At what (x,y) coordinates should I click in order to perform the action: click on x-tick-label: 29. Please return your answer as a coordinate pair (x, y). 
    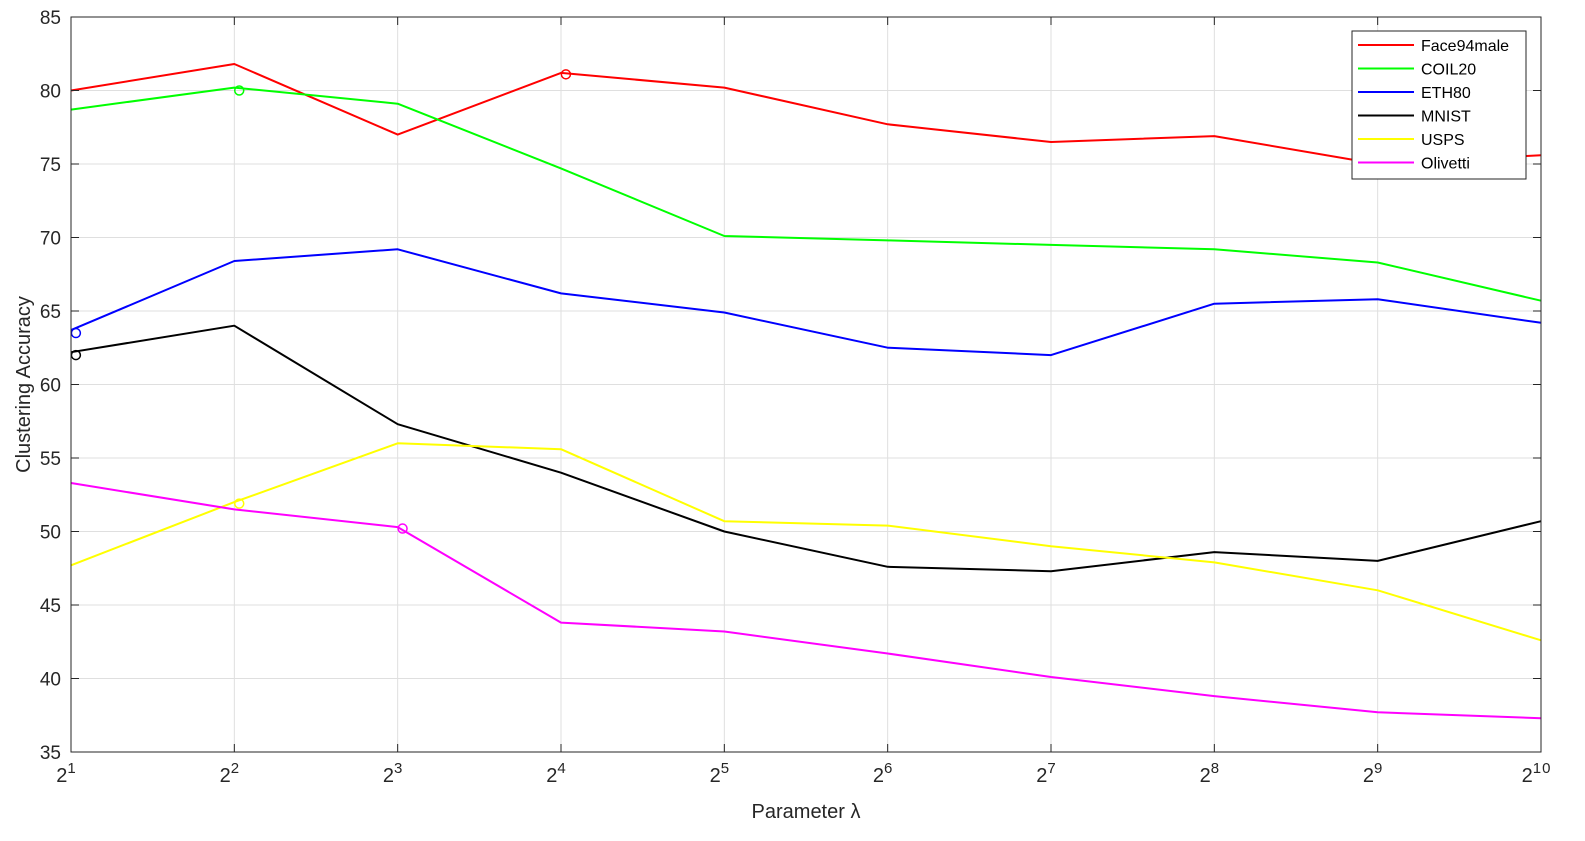
    Looking at the image, I should click on (1372, 773).